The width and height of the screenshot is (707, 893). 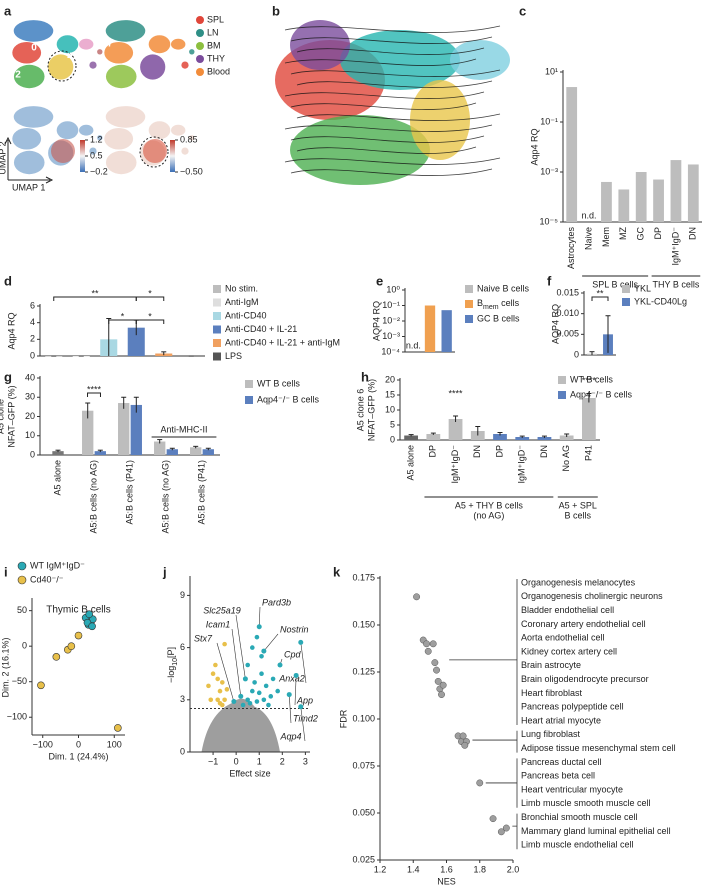 I want to click on y-tick-label: 0.050, so click(x=363, y=812).